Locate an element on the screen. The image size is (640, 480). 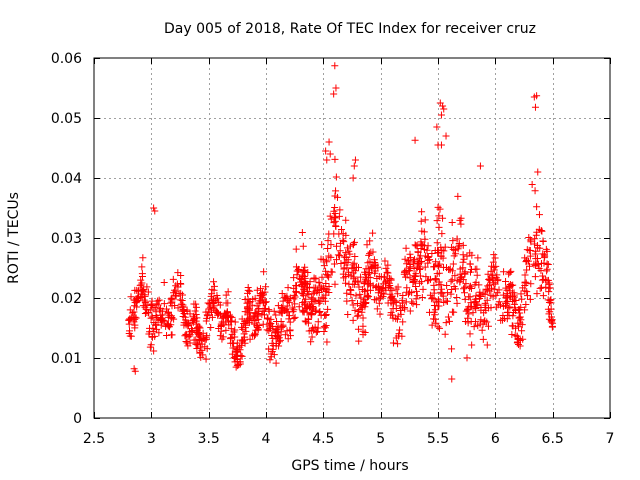
x-tick-label: 5.5 is located at coordinates (438, 439).